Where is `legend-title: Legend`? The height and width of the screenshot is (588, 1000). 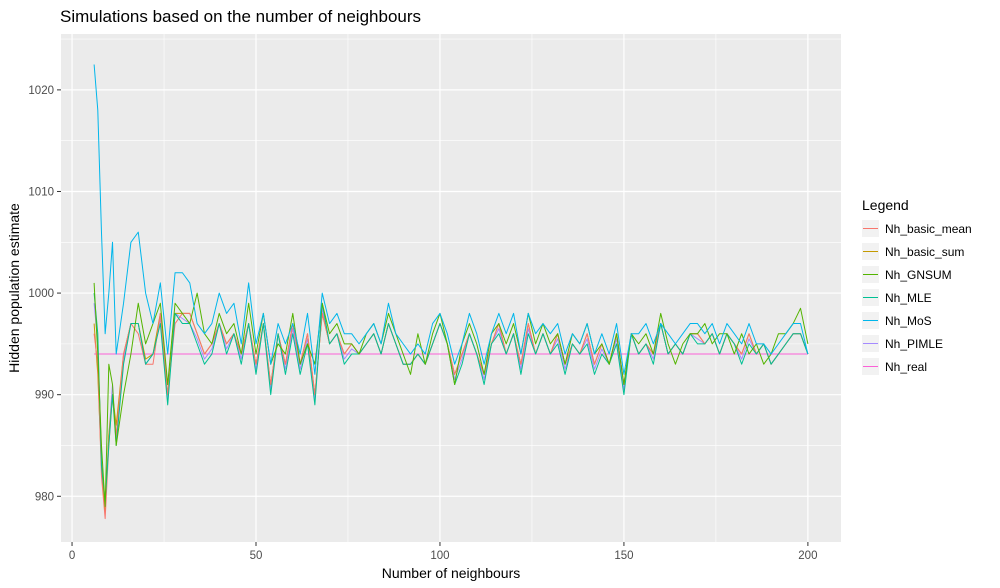
legend-title: Legend is located at coordinates (885, 205).